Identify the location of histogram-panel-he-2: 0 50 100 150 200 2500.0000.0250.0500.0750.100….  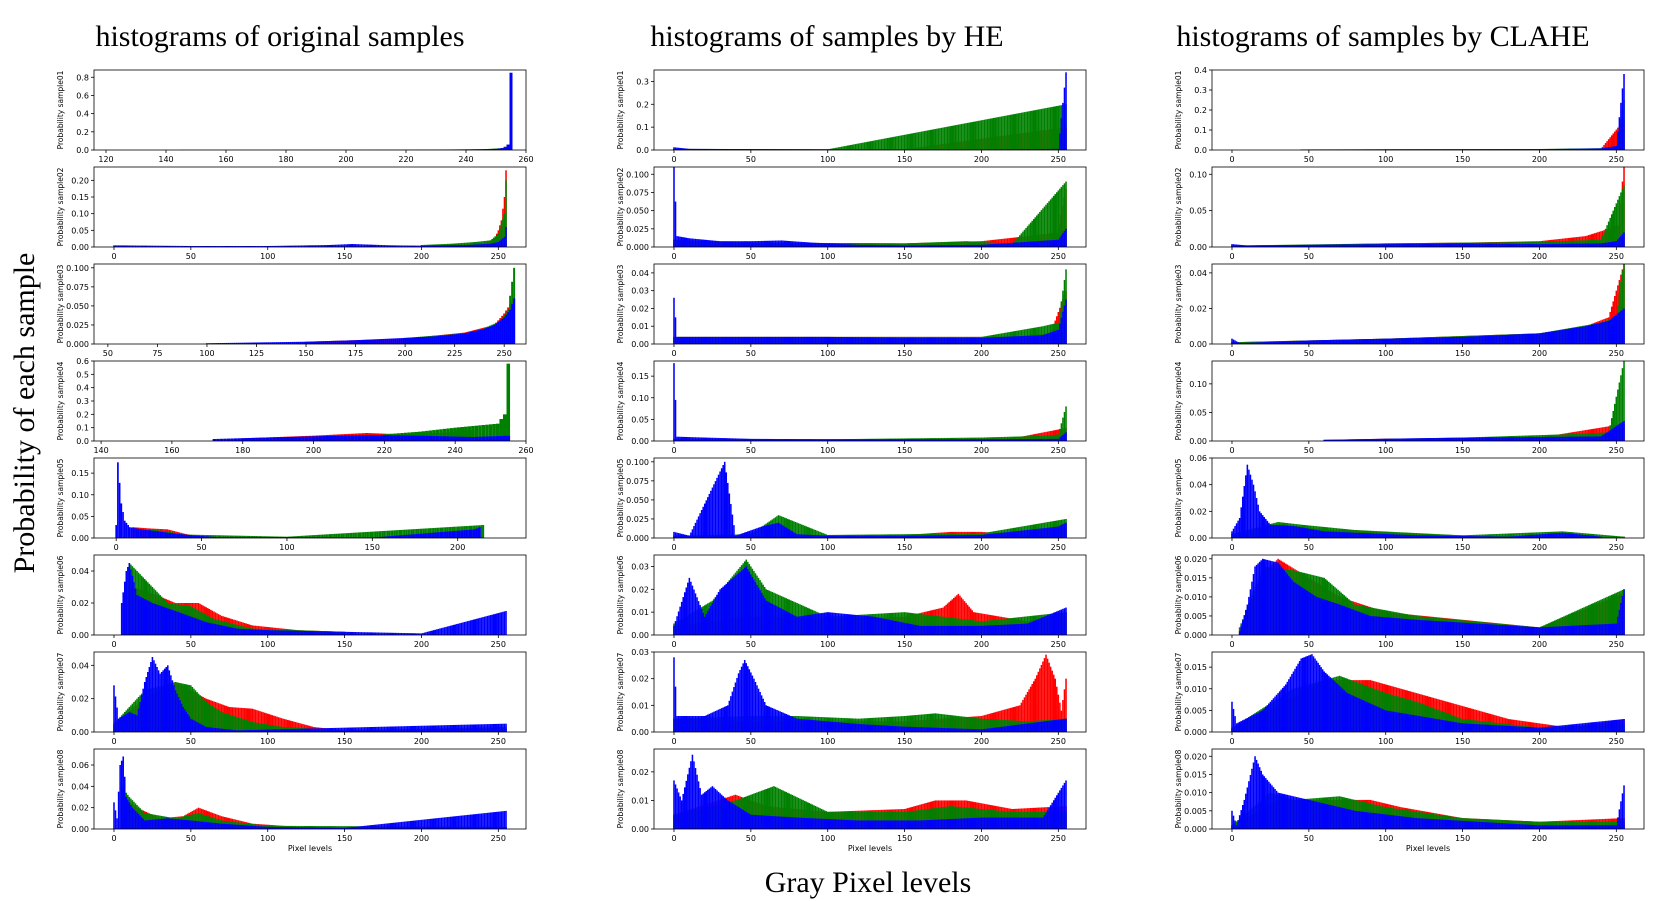
(851, 213).